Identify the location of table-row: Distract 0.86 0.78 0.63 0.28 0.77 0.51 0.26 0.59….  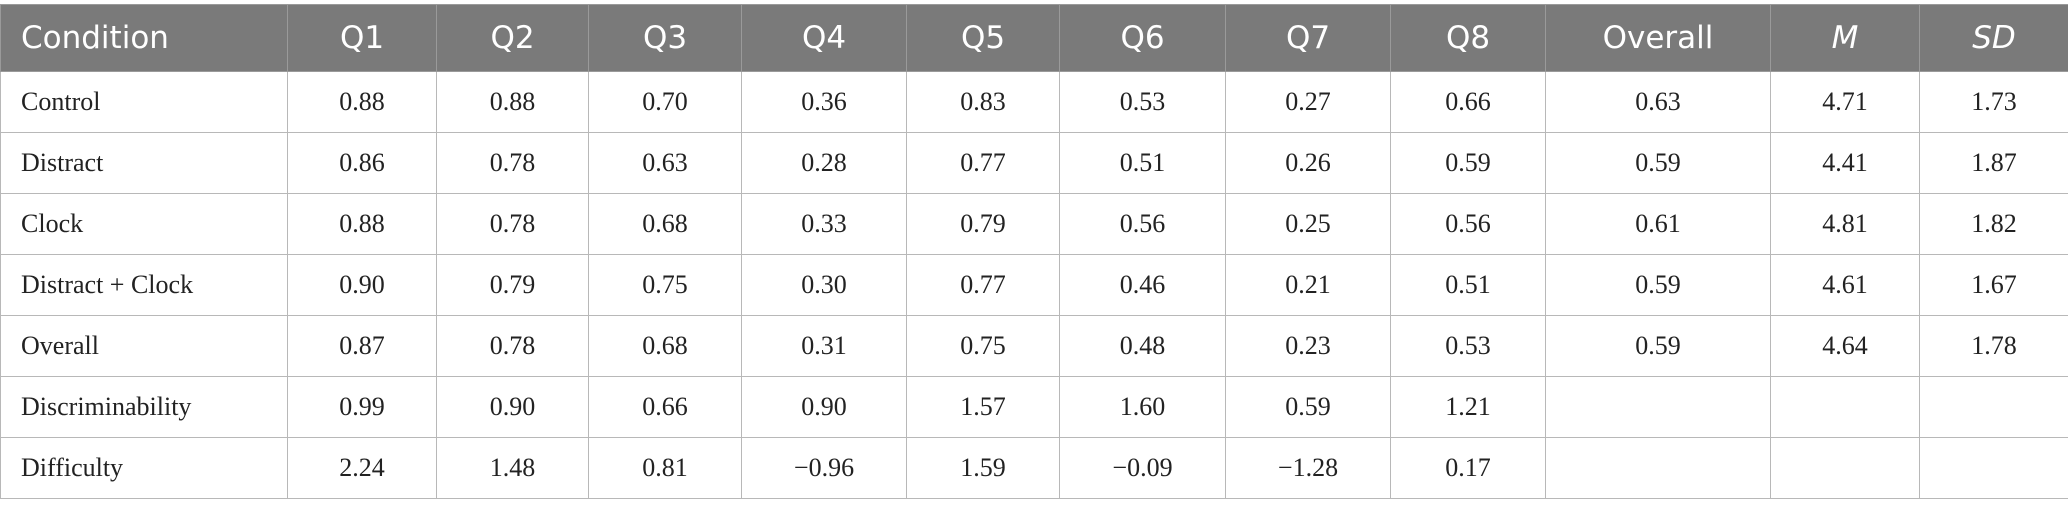
(1034, 163).